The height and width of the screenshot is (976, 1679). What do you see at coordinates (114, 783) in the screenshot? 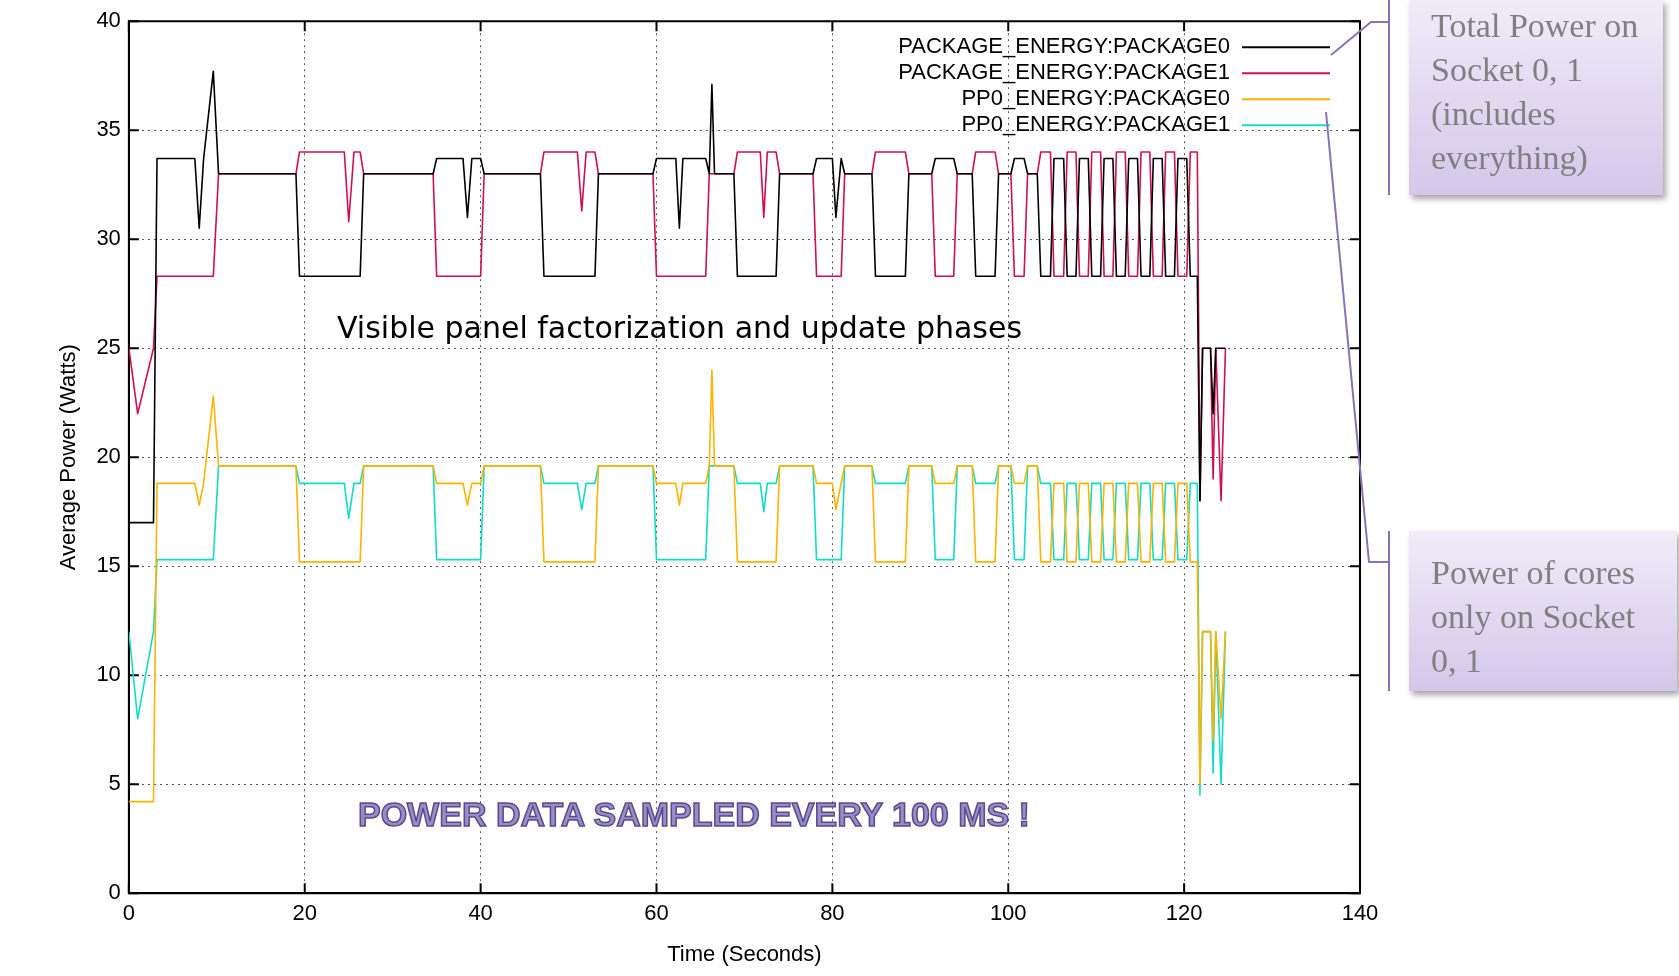
I see `y-tick-label: 5` at bounding box center [114, 783].